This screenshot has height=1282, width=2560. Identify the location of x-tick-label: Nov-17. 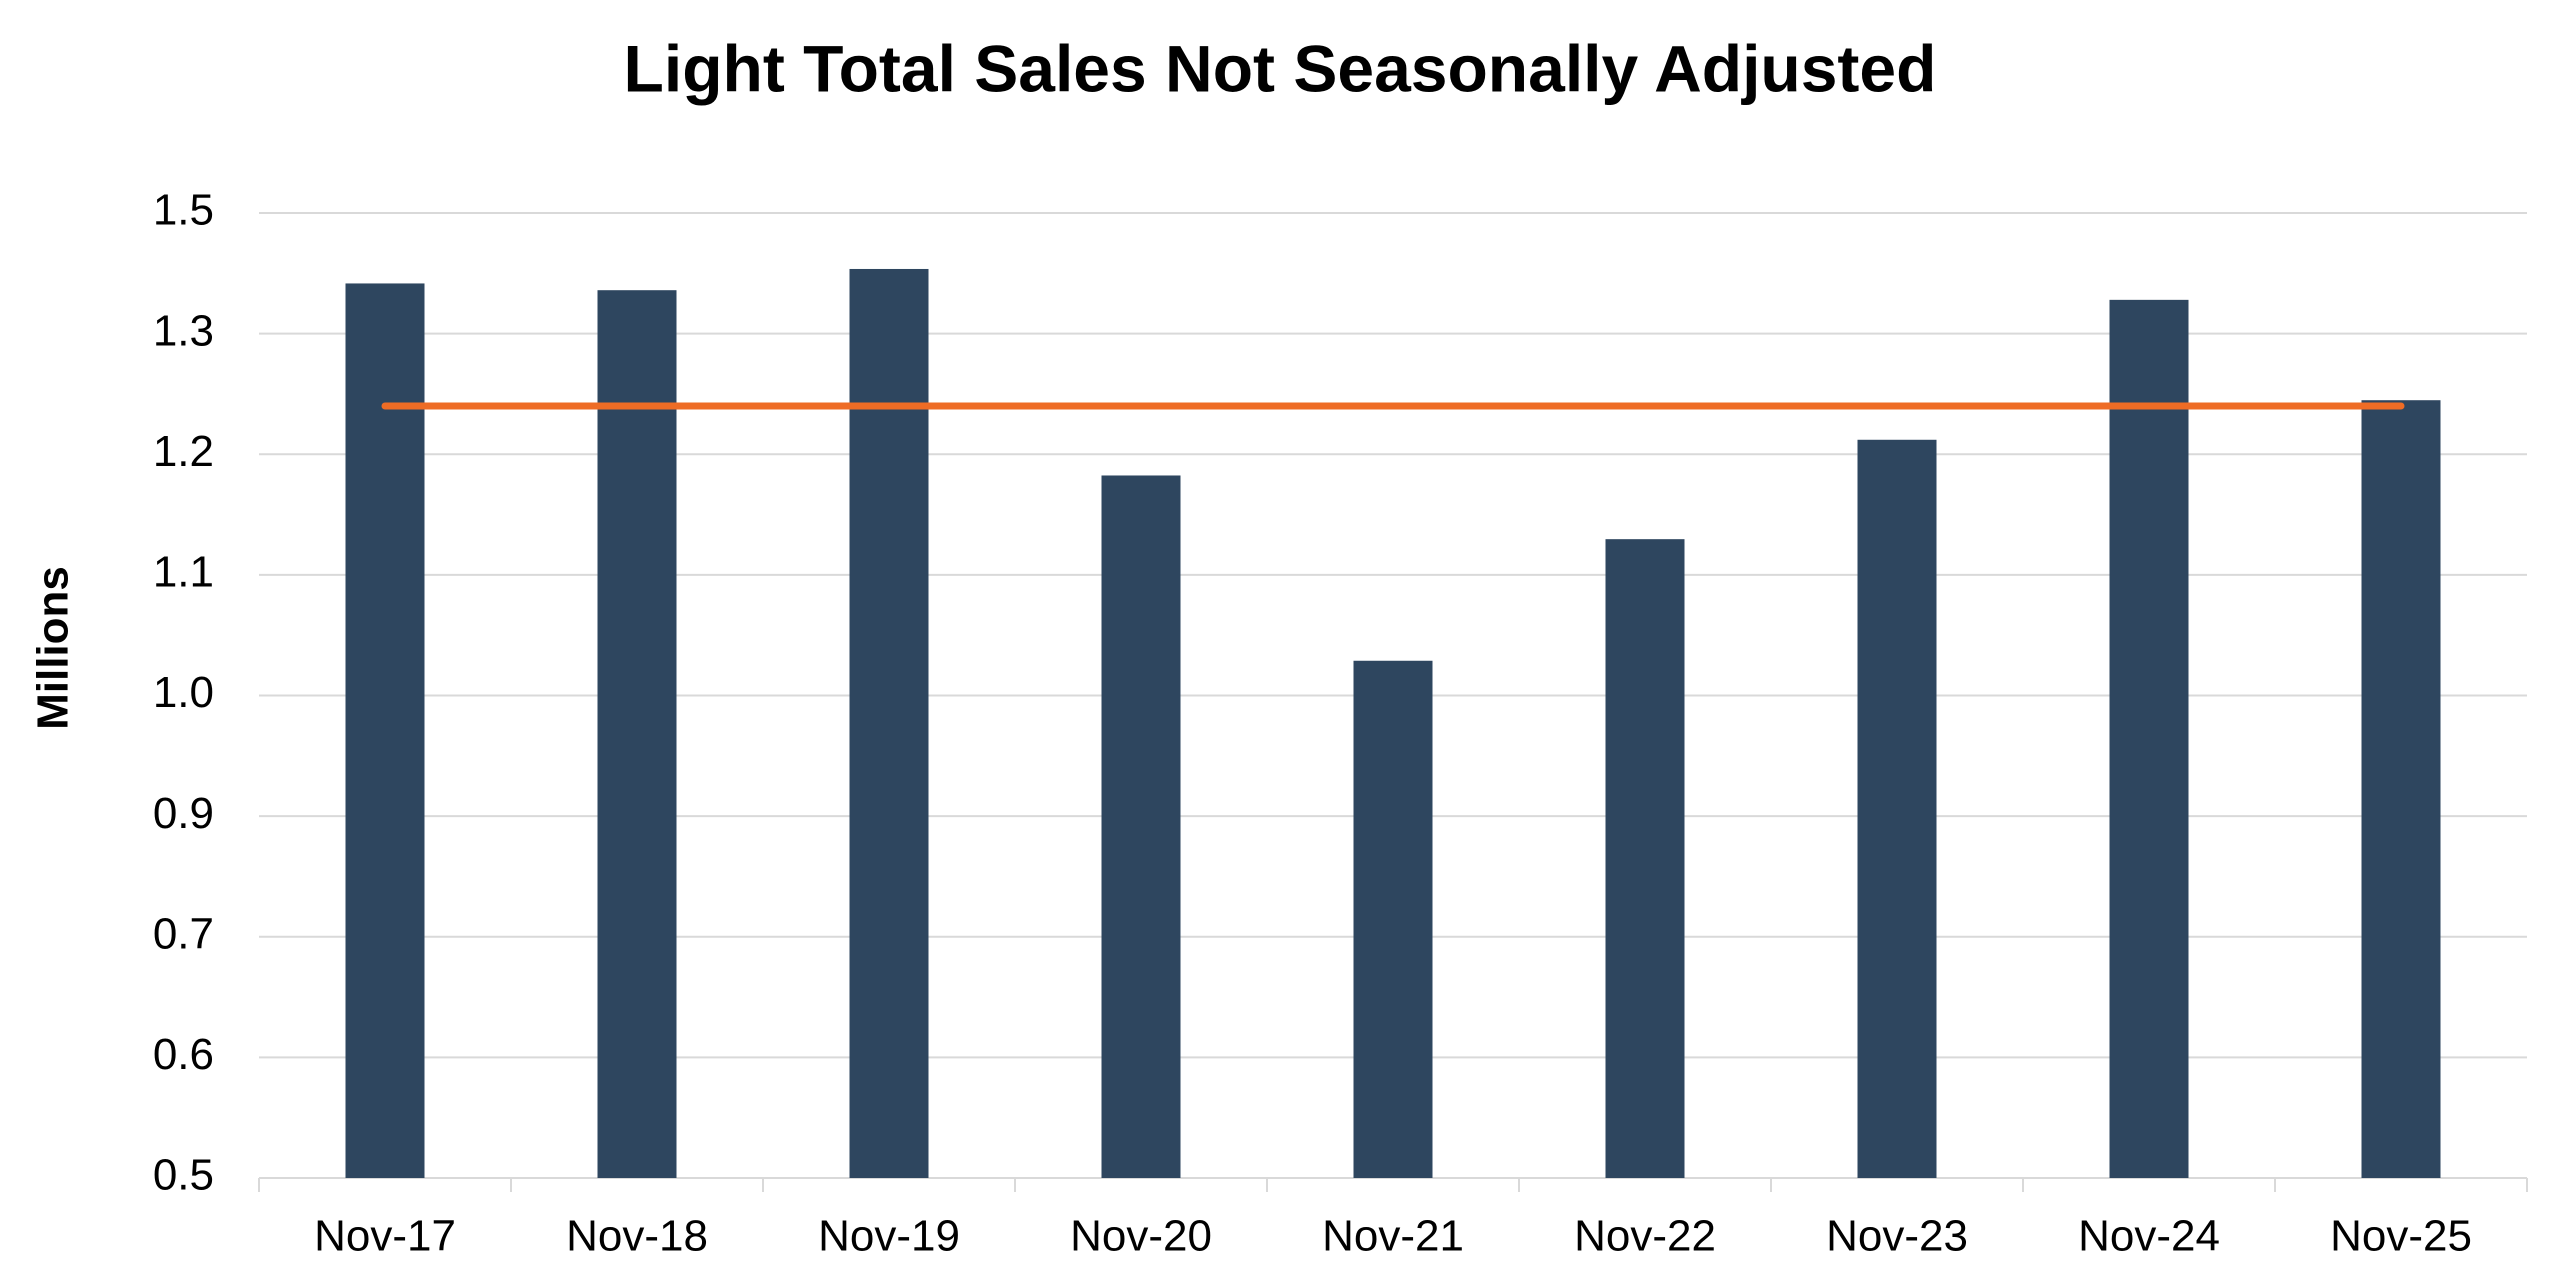
(385, 1236).